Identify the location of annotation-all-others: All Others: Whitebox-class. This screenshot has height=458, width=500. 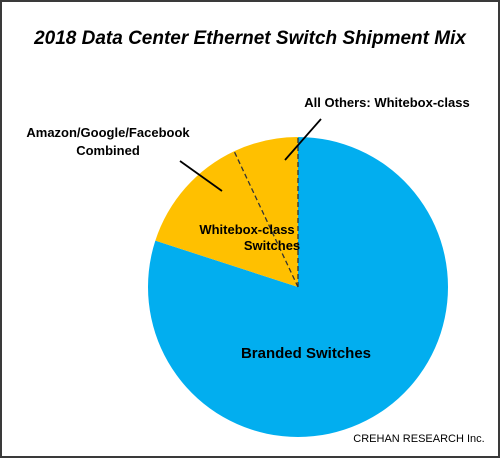
(386, 102).